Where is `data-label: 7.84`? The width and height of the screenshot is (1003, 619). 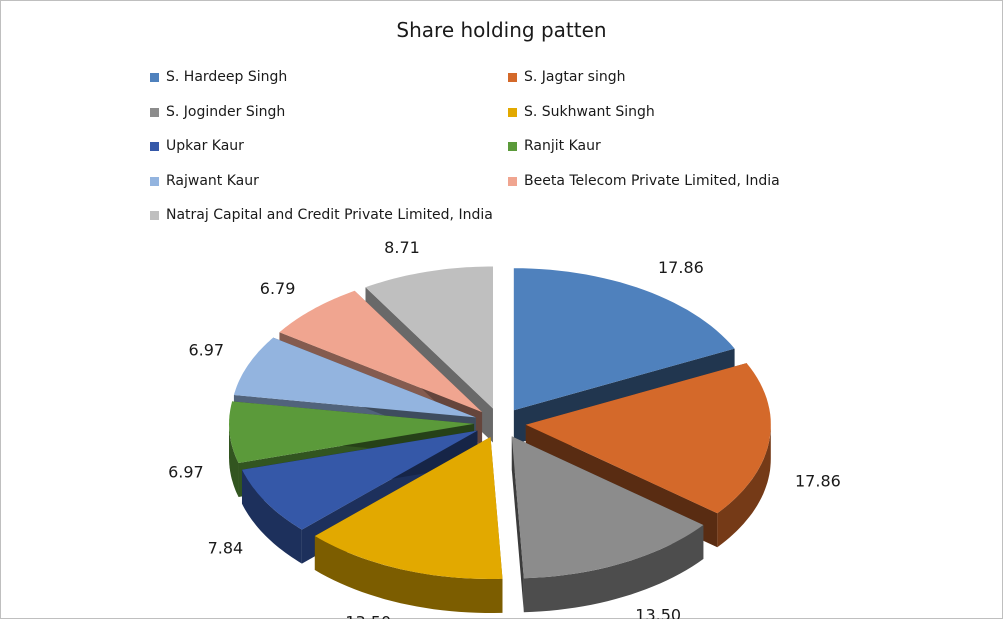
data-label: 7.84 is located at coordinates (226, 548).